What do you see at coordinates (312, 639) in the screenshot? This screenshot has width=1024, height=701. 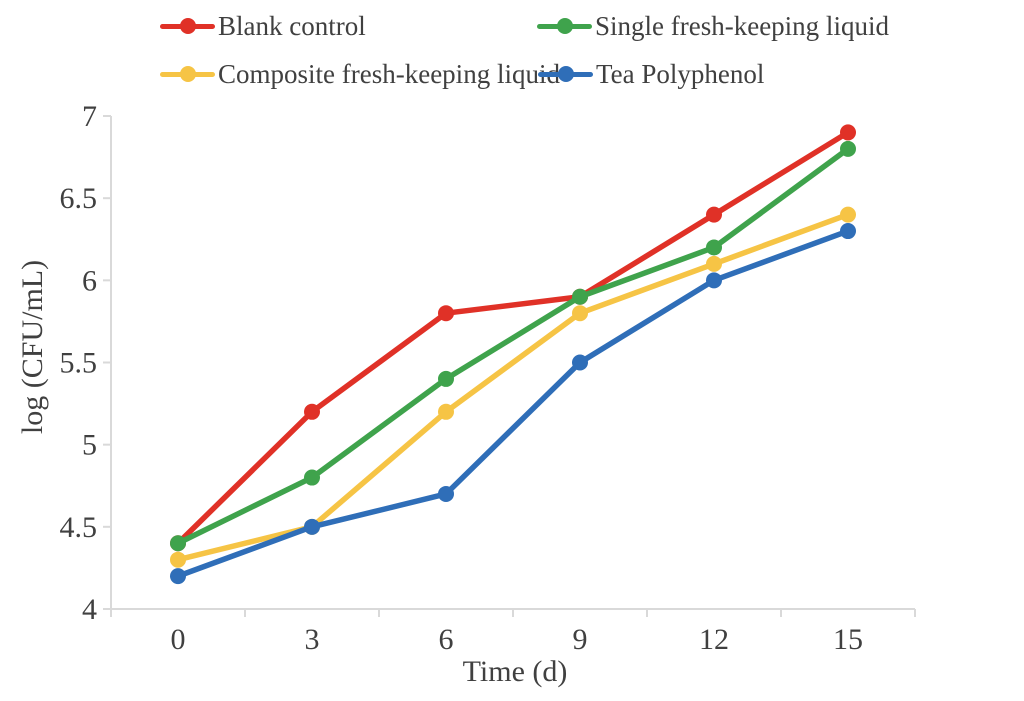 I see `x-tick-label: 3` at bounding box center [312, 639].